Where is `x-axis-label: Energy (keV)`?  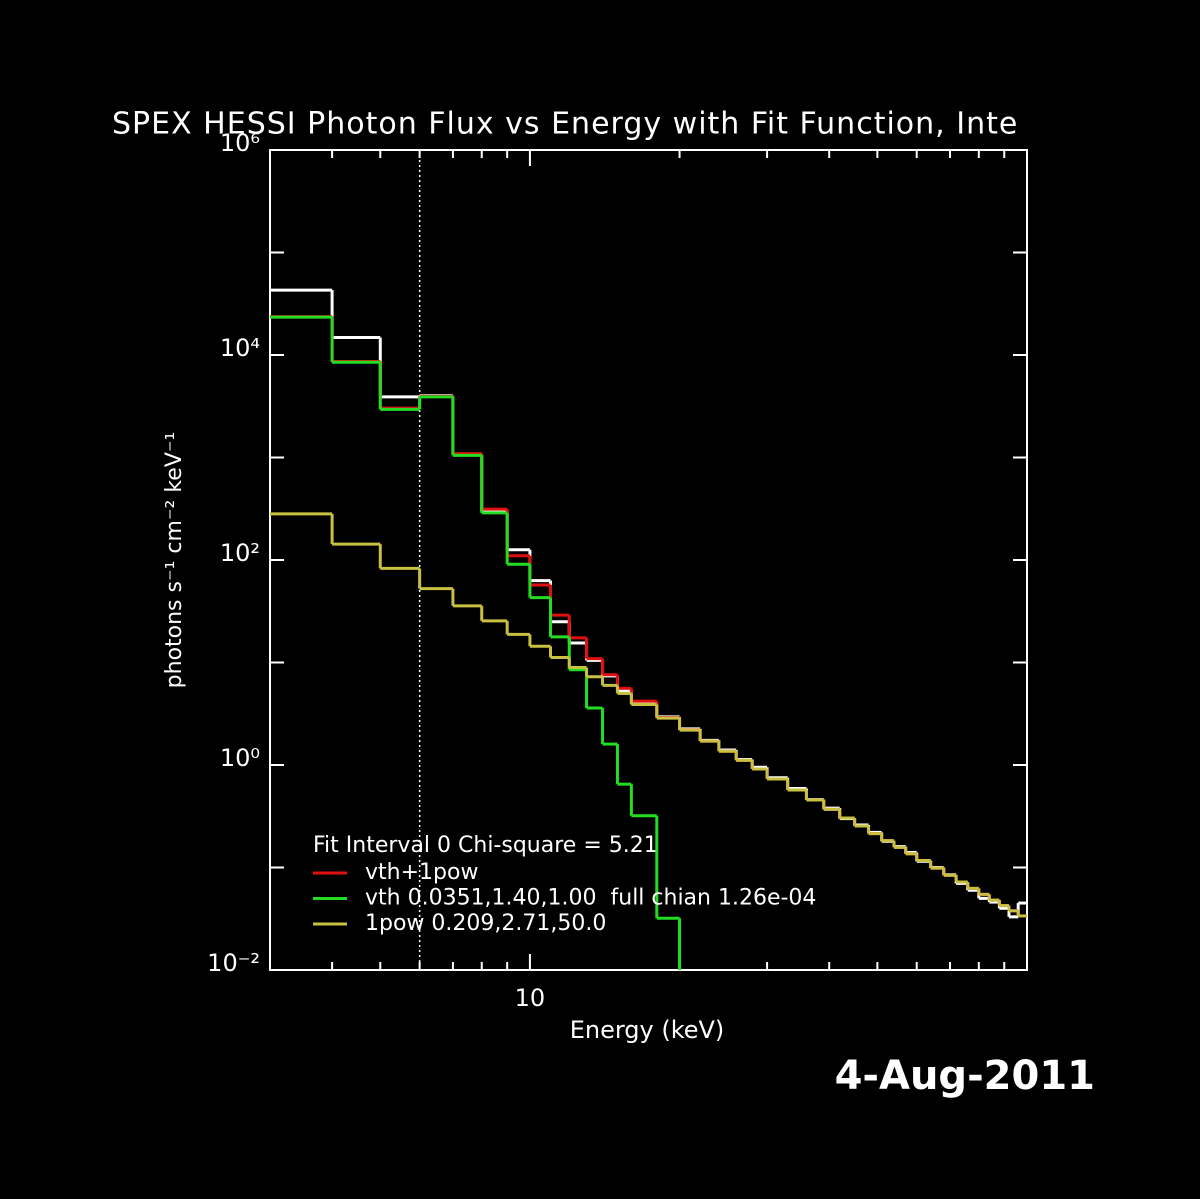 x-axis-label: Energy (keV) is located at coordinates (647, 1030).